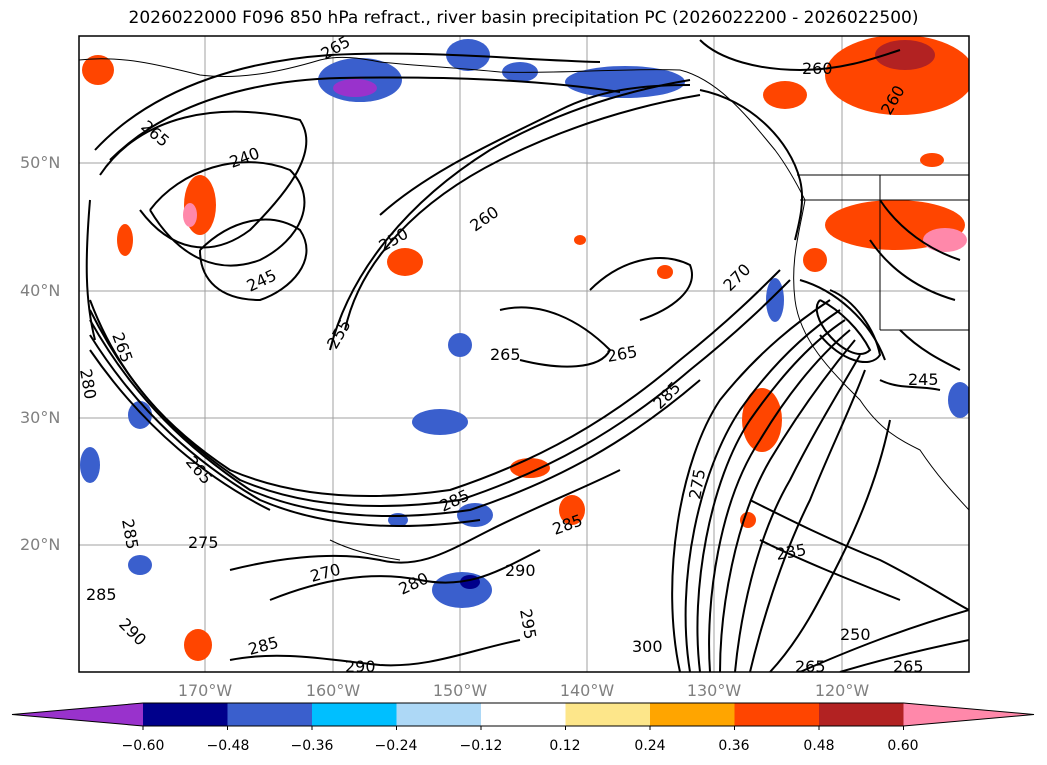 The image size is (1047, 765). Describe the element at coordinates (143, 746) in the screenshot. I see `colorbar-tick-label: −0.60` at that location.